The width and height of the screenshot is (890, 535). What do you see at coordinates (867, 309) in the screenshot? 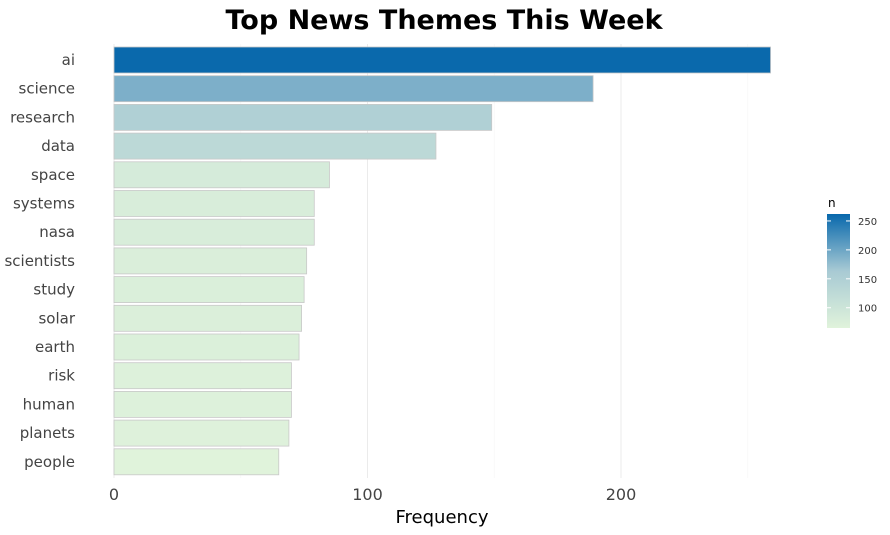
I see `legend-tick-label: 100` at bounding box center [867, 309].